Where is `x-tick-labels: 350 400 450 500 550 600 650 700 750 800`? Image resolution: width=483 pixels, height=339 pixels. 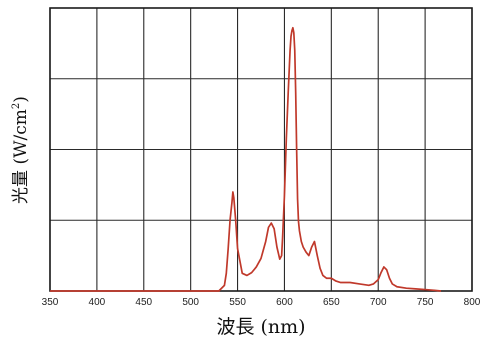 x-tick-labels: 350 400 450 500 550 600 650 700 750 800 is located at coordinates (261, 302).